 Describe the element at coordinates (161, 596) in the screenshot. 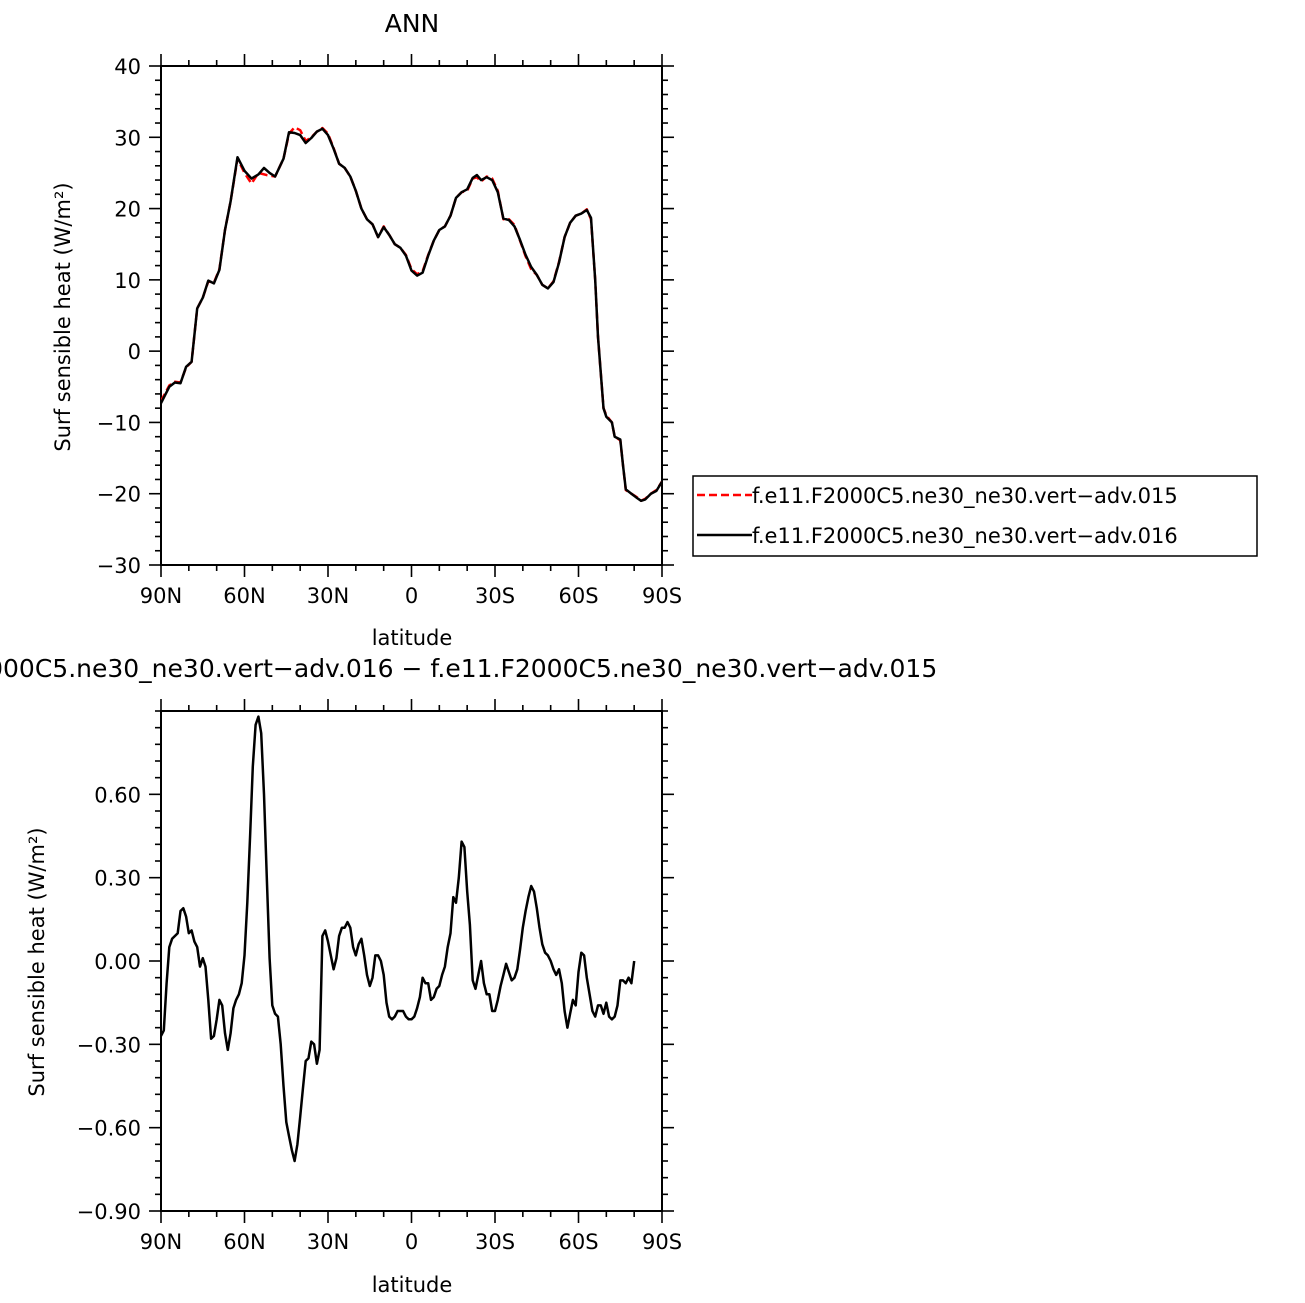

I see `top-x-tick-label: 90N` at that location.